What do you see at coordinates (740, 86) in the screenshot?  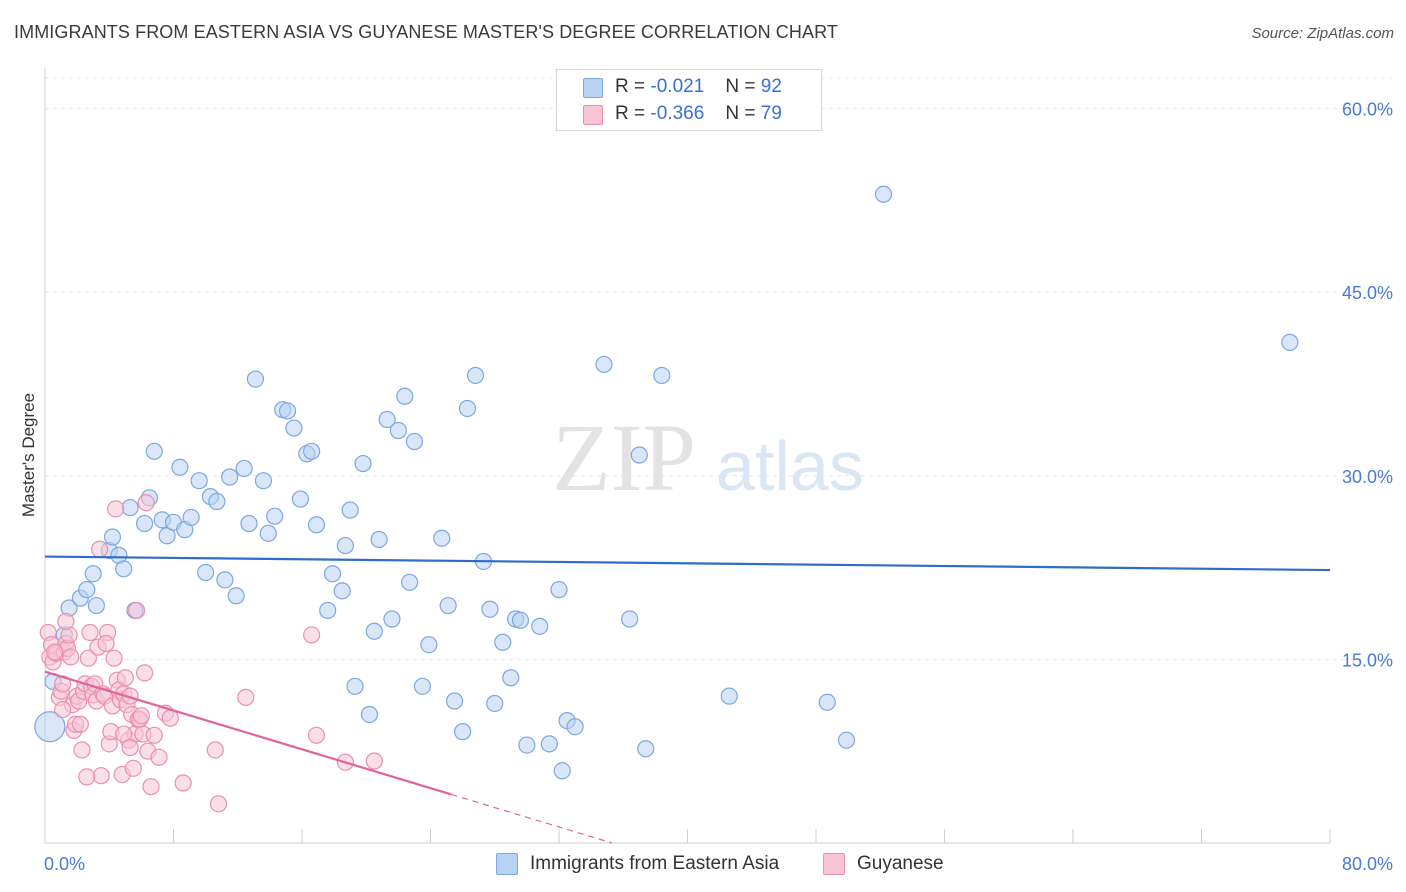 I see `legend-n-label: N =` at bounding box center [740, 86].